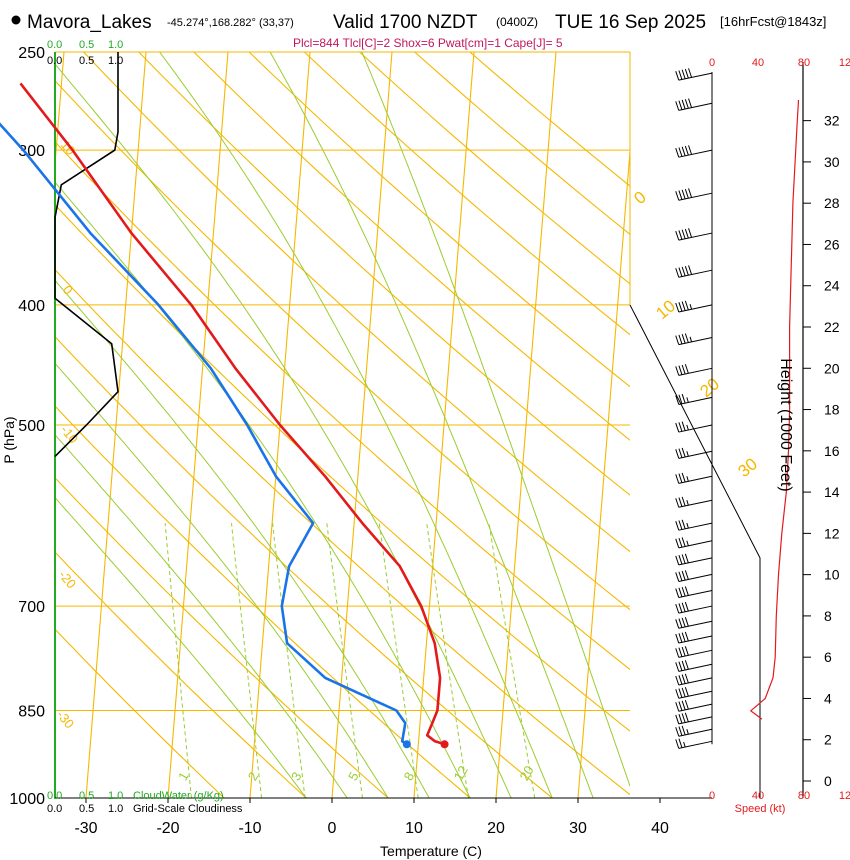  Describe the element at coordinates (660, 828) in the screenshot. I see `x-tick-40: 40` at that location.